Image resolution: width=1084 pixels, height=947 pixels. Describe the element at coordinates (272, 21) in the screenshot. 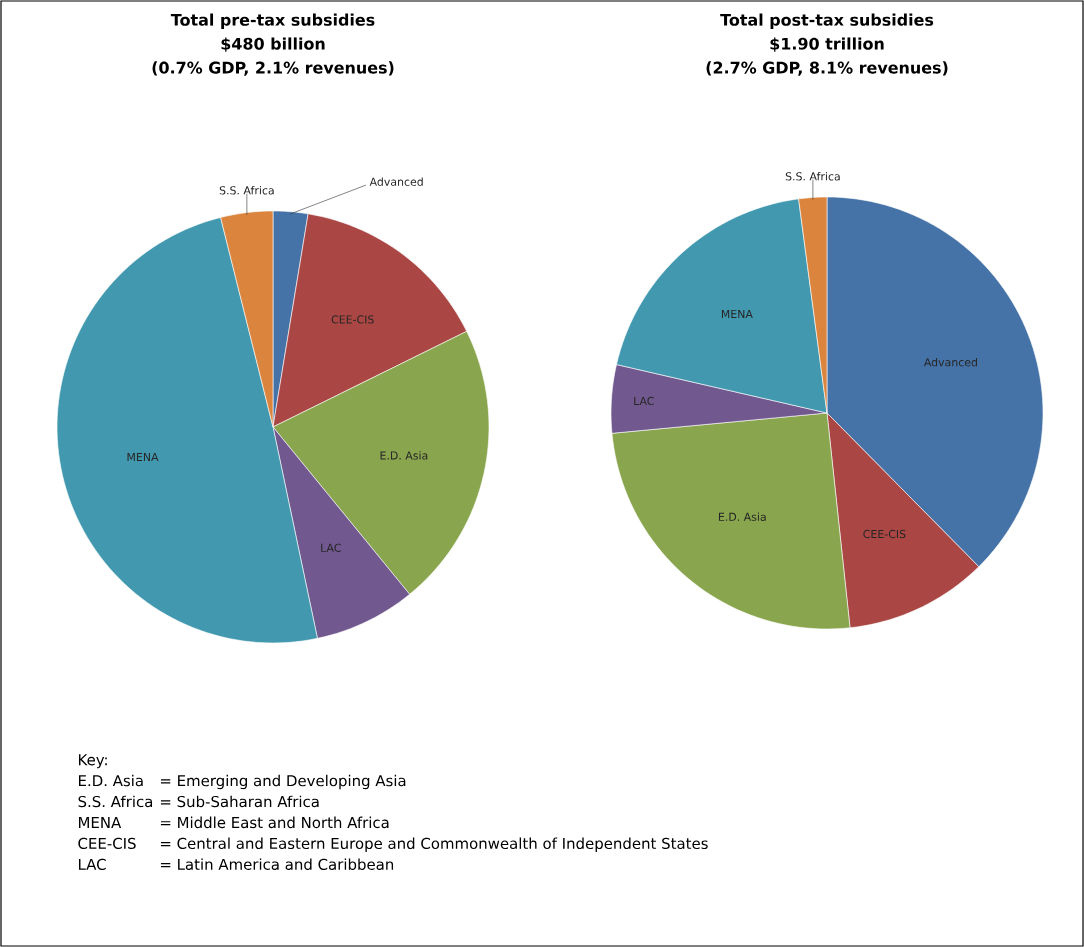

I see `chart-title: Total pre-tax subsidies` at that location.